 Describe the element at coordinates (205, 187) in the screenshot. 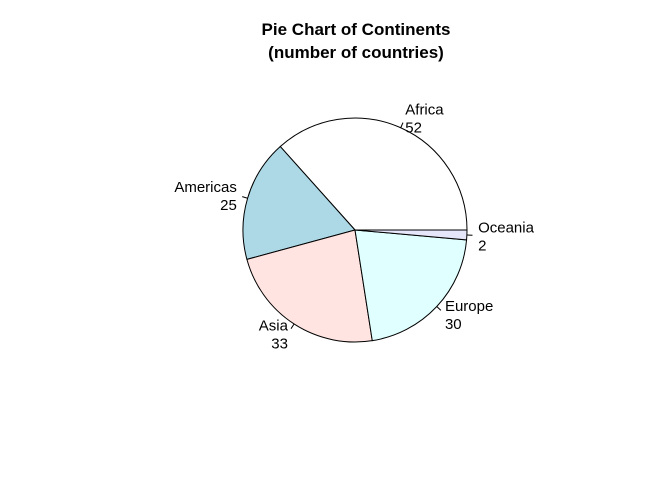

I see `slice-label-americas: Americas` at that location.